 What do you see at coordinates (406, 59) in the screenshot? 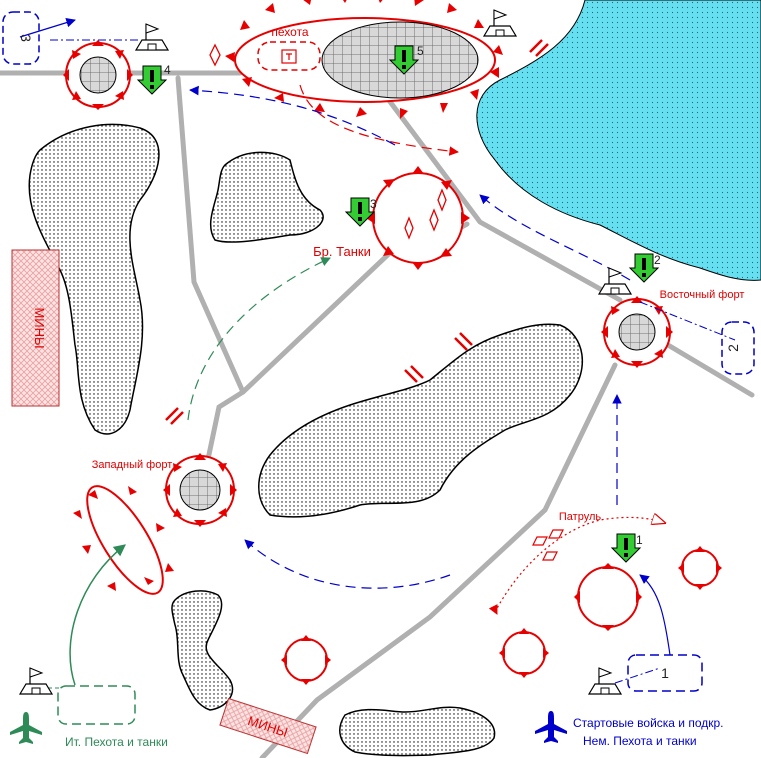
I see `objective-marker-5: 5` at bounding box center [406, 59].